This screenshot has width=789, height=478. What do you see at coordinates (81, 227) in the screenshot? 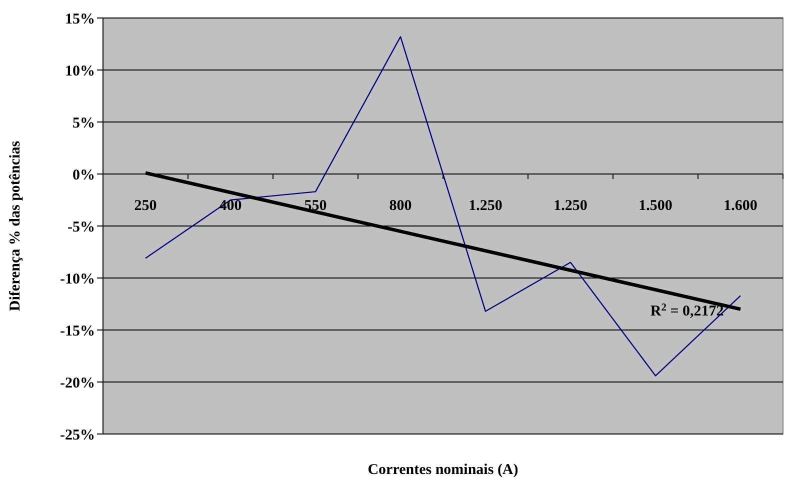
I see `y-tick-label: -5%` at bounding box center [81, 227].